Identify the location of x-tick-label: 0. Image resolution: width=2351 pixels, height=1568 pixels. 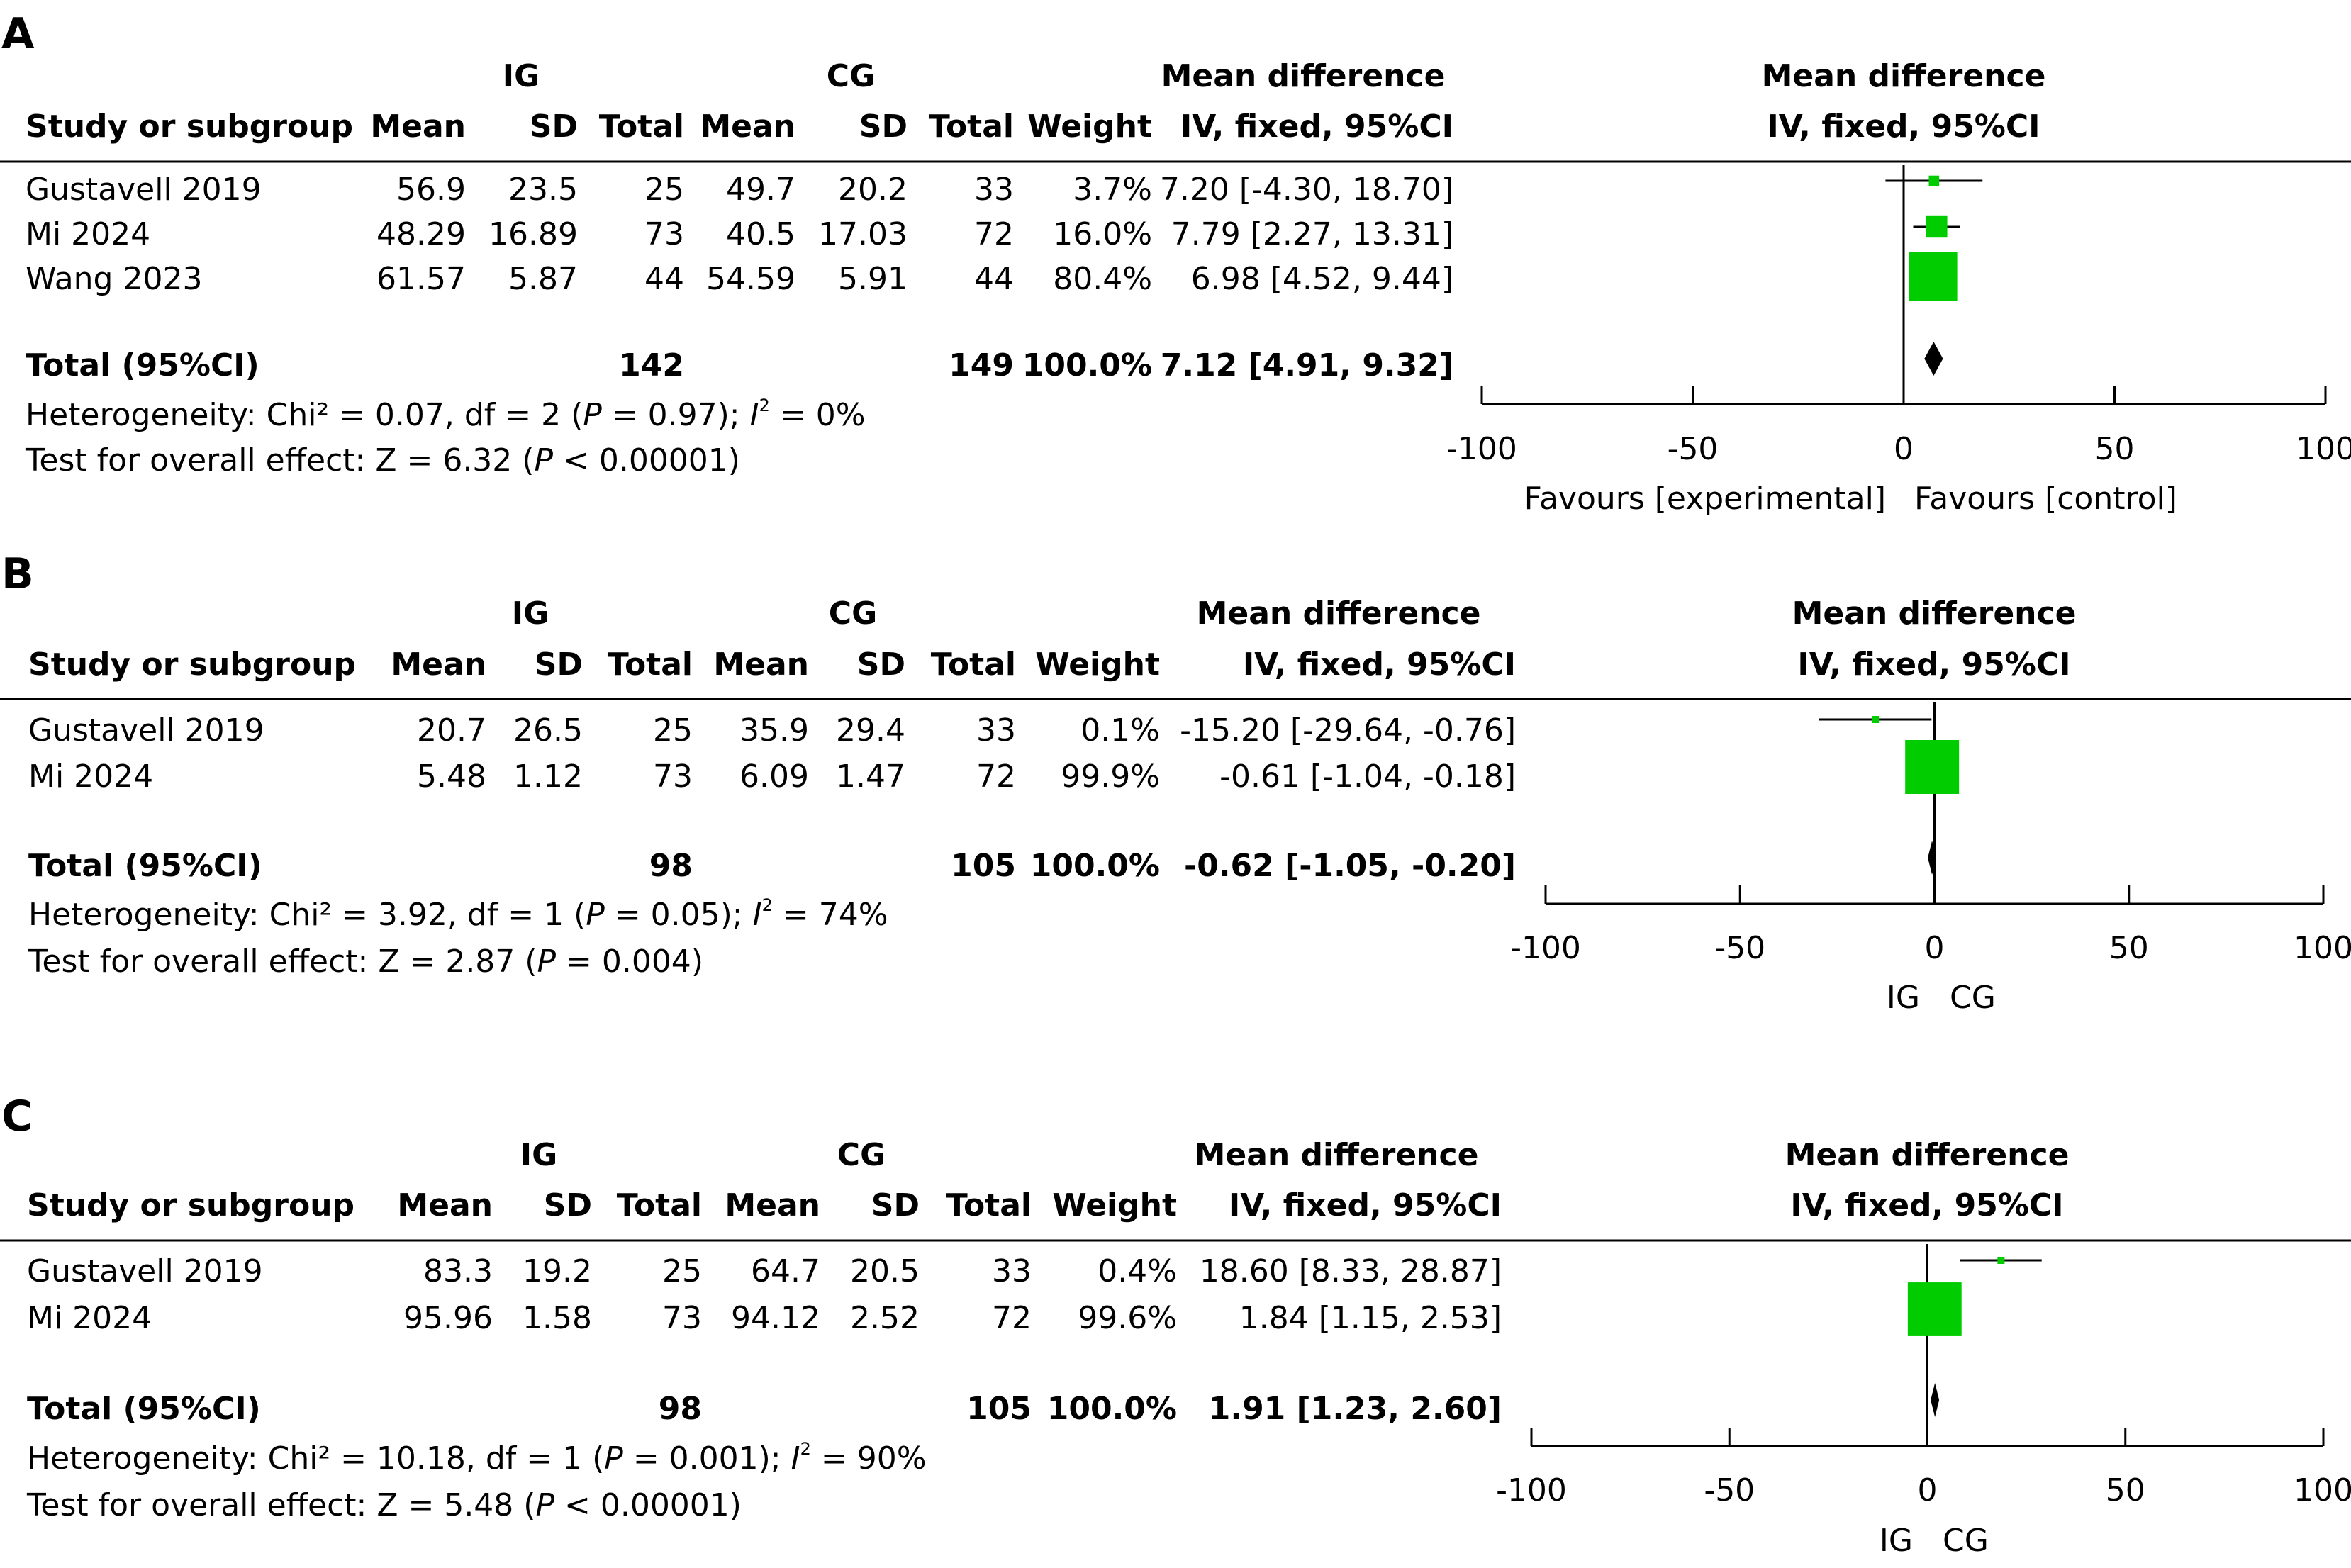
(1935, 948).